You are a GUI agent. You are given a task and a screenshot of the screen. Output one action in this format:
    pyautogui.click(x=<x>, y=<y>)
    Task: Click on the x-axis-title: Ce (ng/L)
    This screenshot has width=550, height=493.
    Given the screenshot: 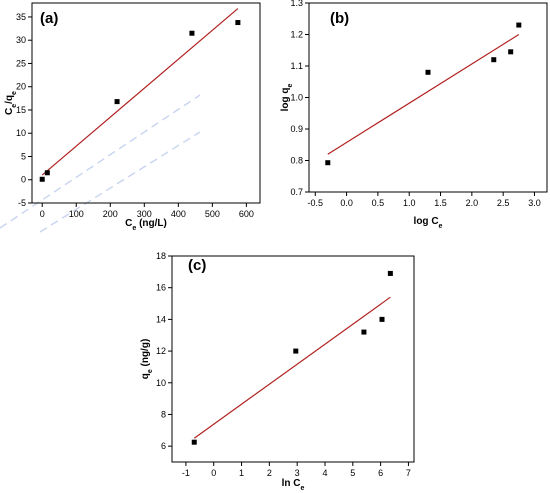 What is the action you would take?
    pyautogui.click(x=146, y=225)
    